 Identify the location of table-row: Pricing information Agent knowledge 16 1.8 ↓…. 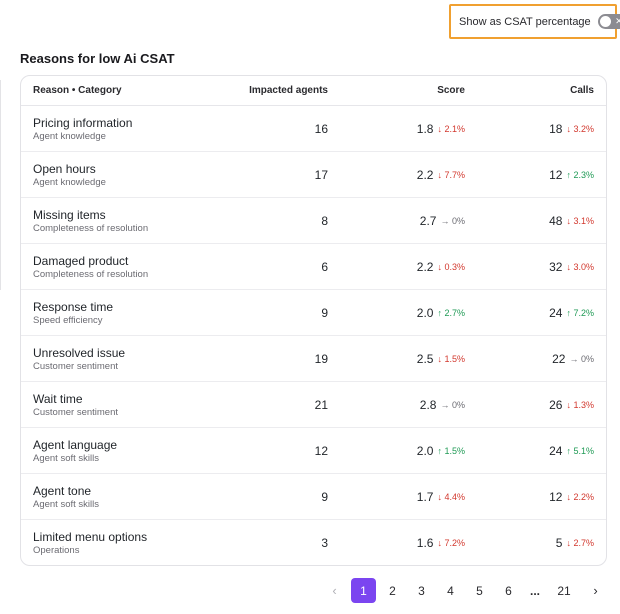
(313, 129).